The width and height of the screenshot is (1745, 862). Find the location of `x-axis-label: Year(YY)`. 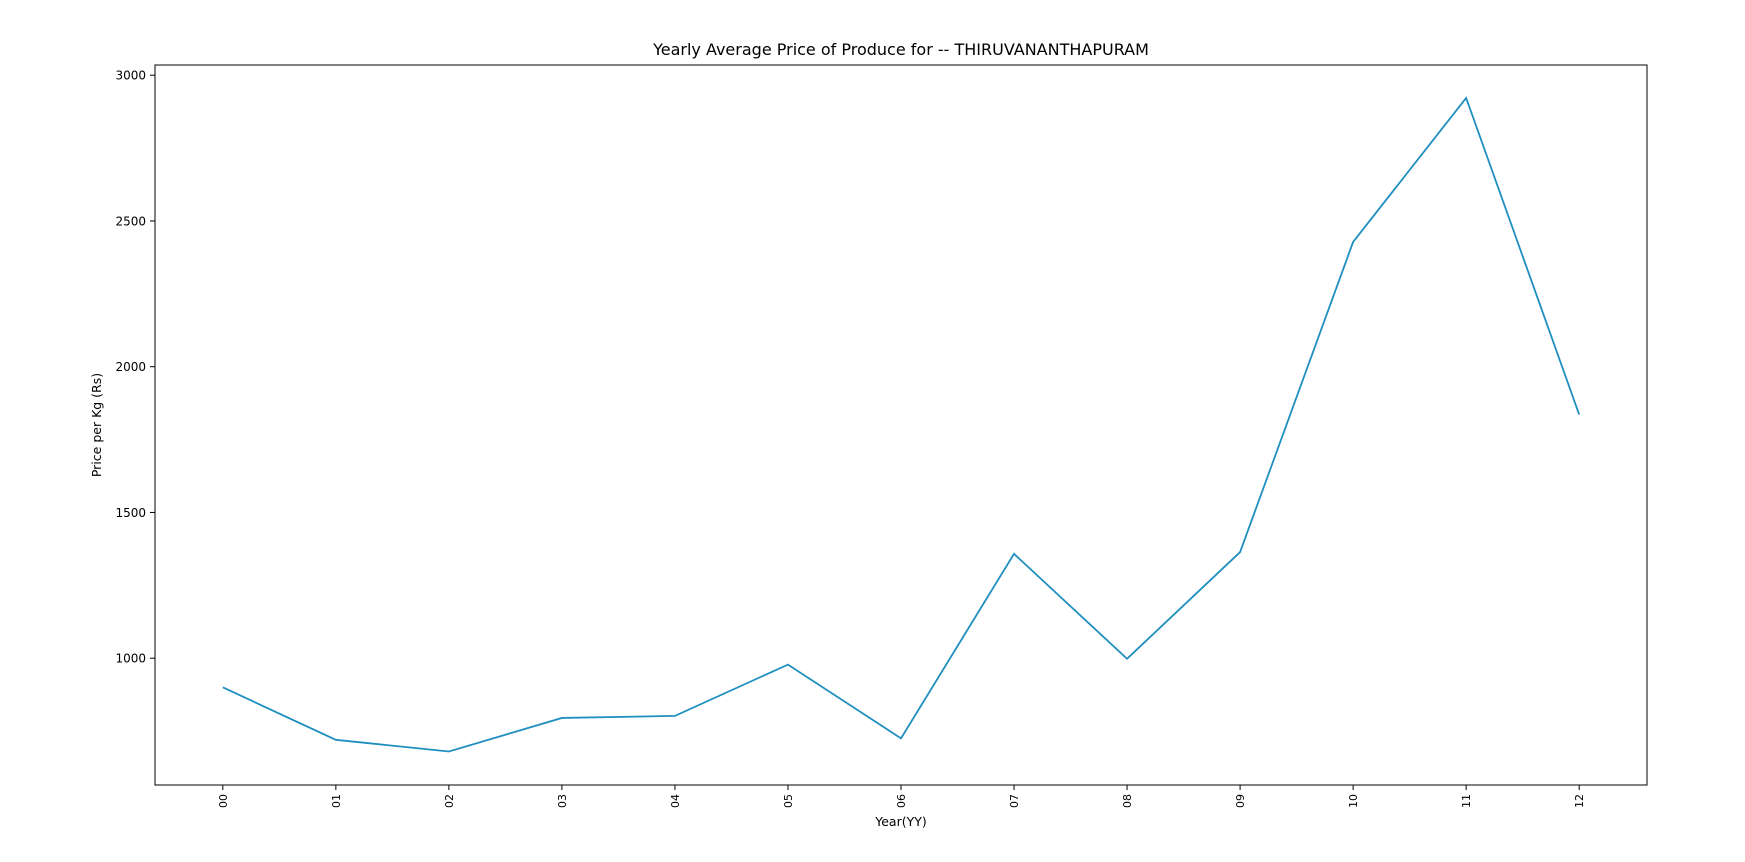

x-axis-label: Year(YY) is located at coordinates (900, 821).